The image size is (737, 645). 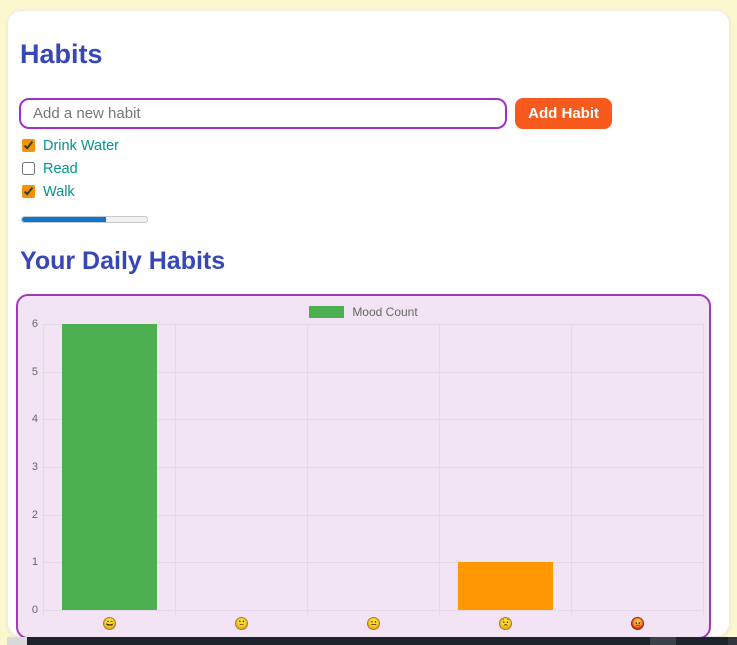 What do you see at coordinates (368, 191) in the screenshot?
I see `habit-row-walk: Walk` at bounding box center [368, 191].